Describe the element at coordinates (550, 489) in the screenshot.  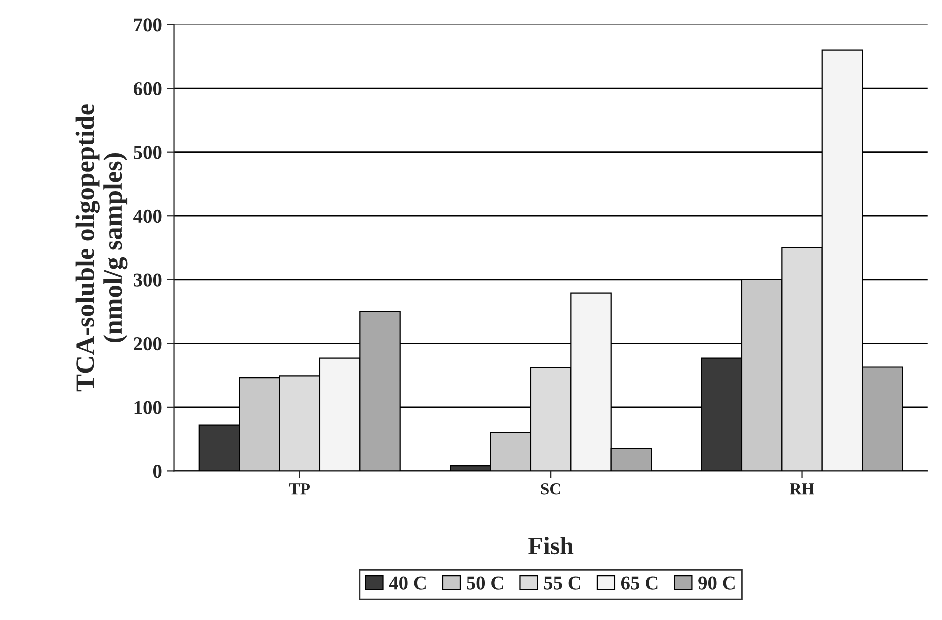
I see `x-tick-label: SC` at that location.